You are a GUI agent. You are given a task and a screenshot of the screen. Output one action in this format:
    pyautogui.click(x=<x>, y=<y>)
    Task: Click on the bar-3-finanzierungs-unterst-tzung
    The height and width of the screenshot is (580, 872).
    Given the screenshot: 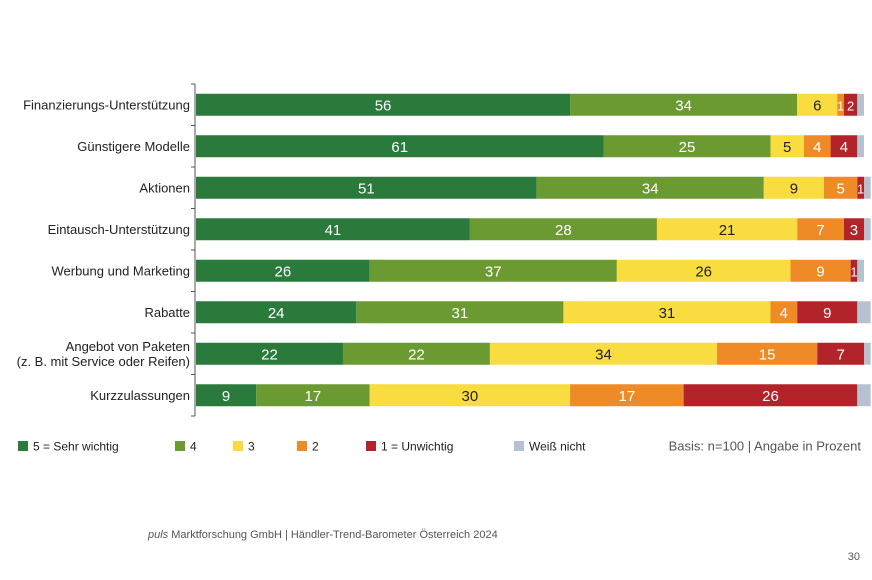 What is the action you would take?
    pyautogui.click(x=817, y=104)
    